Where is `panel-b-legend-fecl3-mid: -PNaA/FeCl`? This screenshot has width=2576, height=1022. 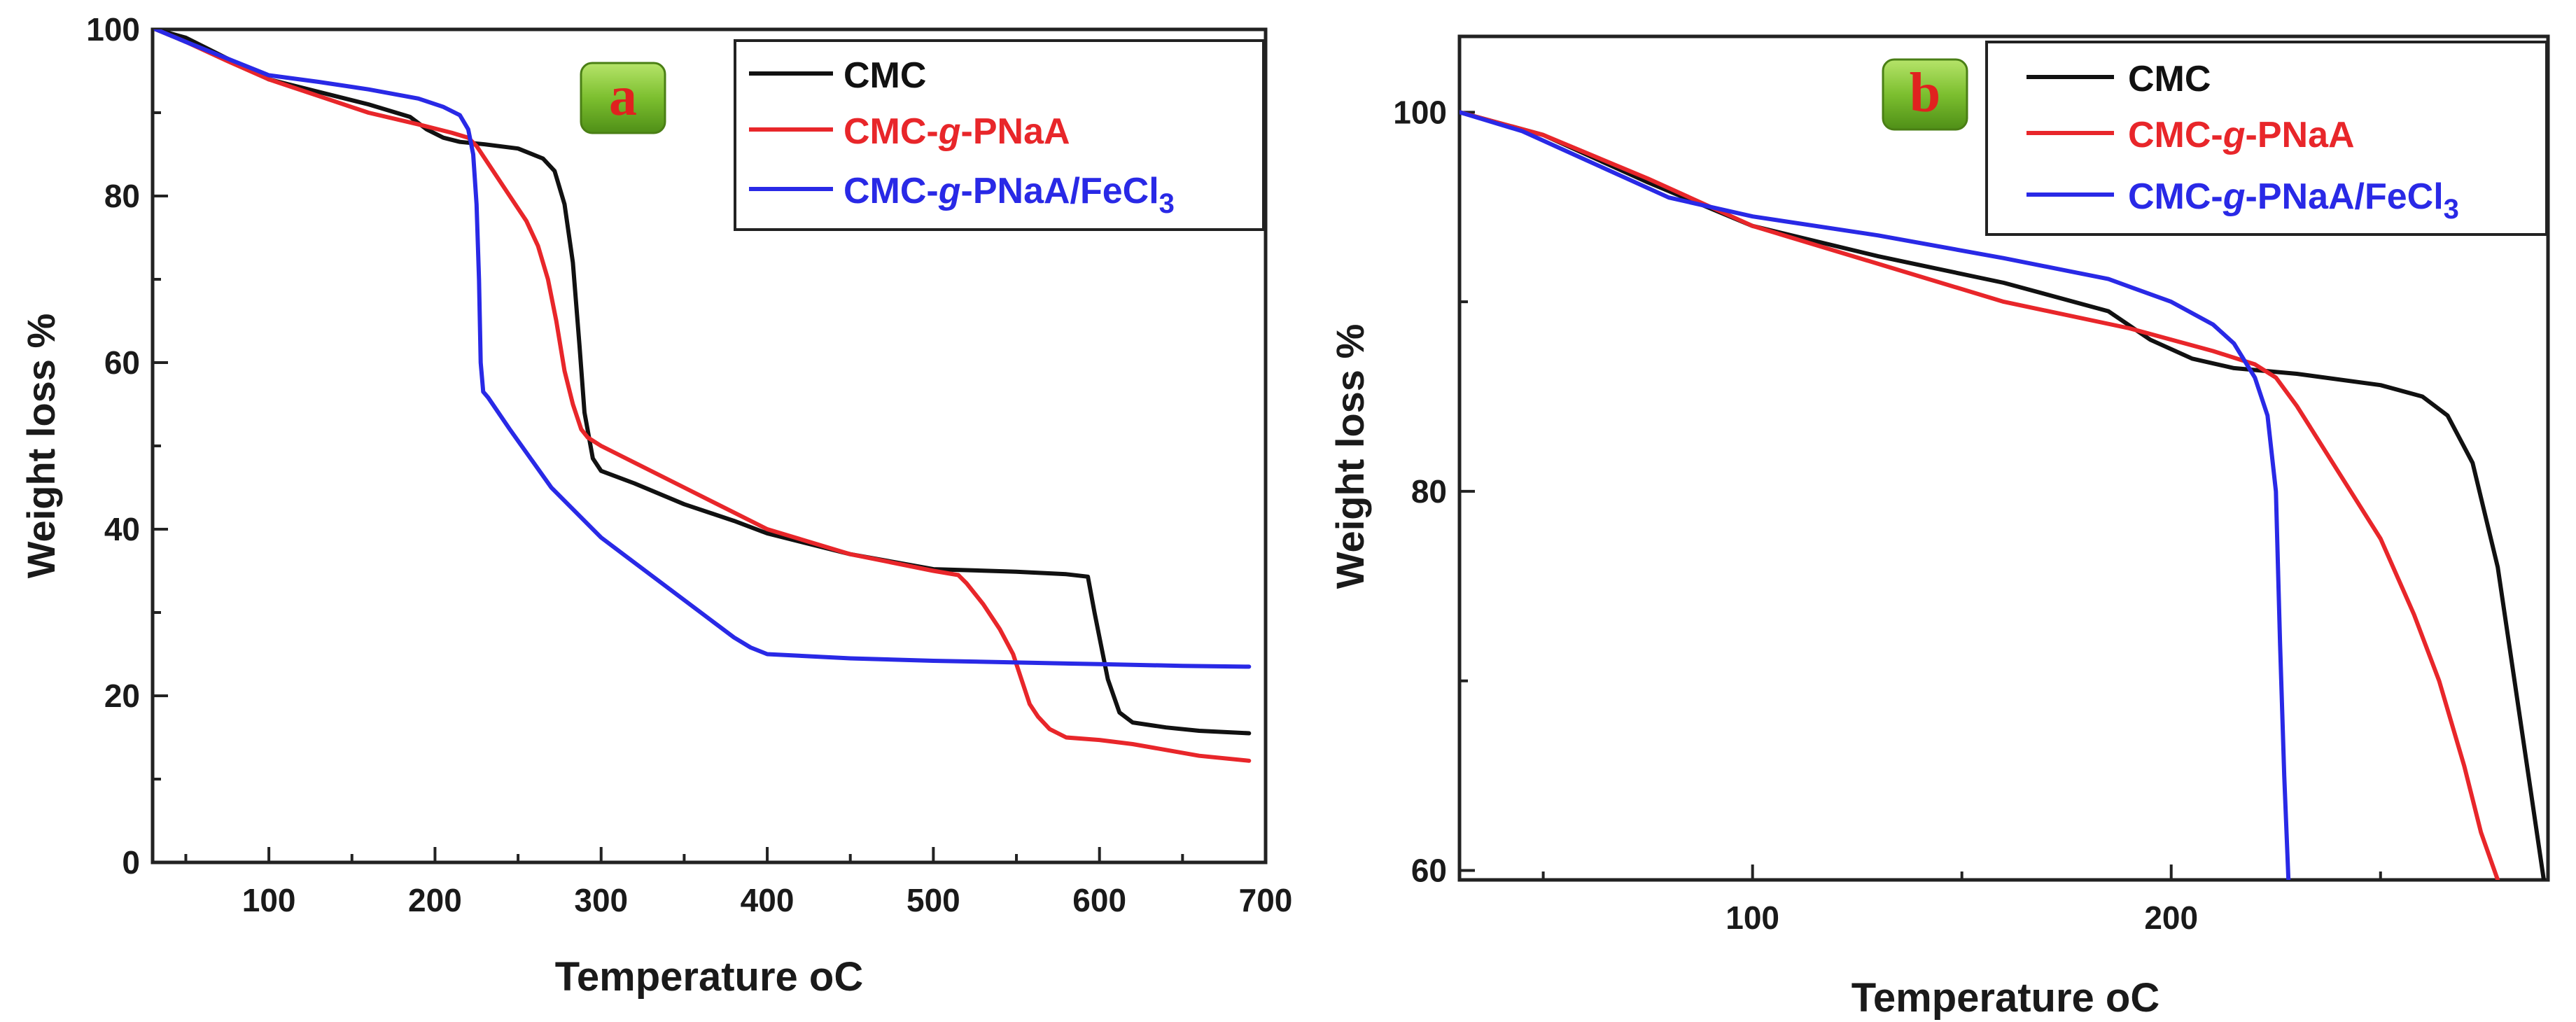
panel-b-legend-fecl3-mid: -PNaA/FeCl is located at coordinates (2345, 196).